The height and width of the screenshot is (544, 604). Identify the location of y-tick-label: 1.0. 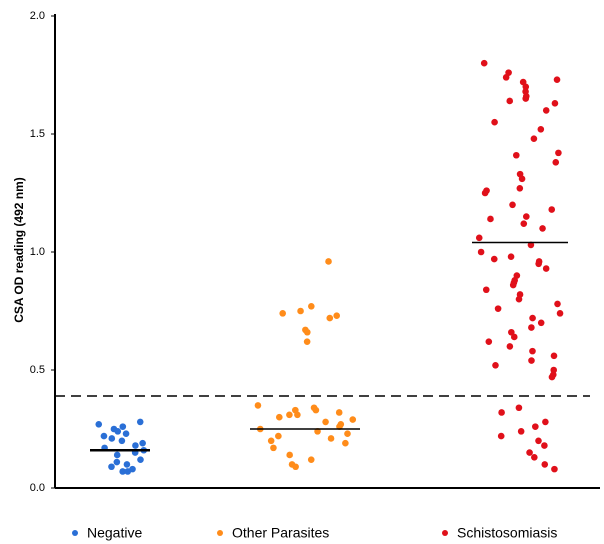
(37, 252).